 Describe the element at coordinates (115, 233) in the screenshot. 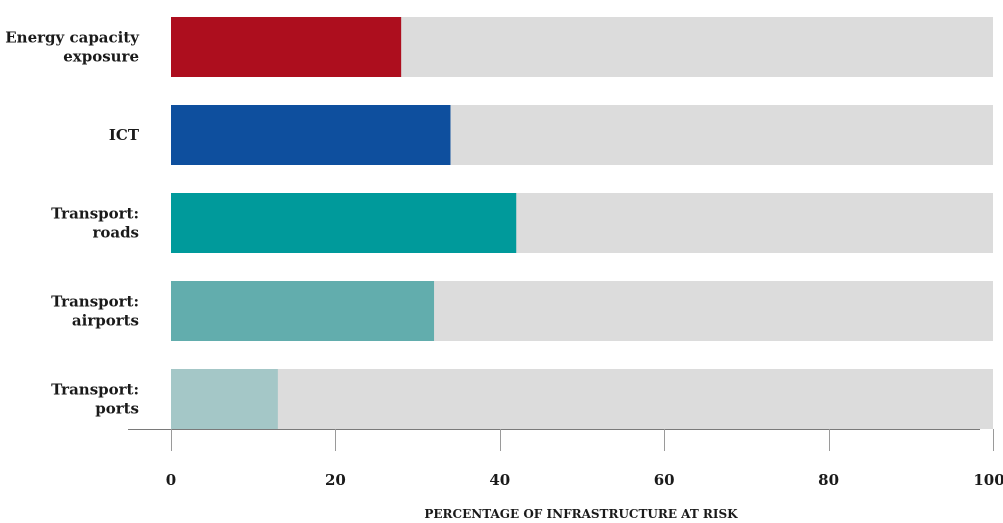

I see `category-label: roads` at that location.